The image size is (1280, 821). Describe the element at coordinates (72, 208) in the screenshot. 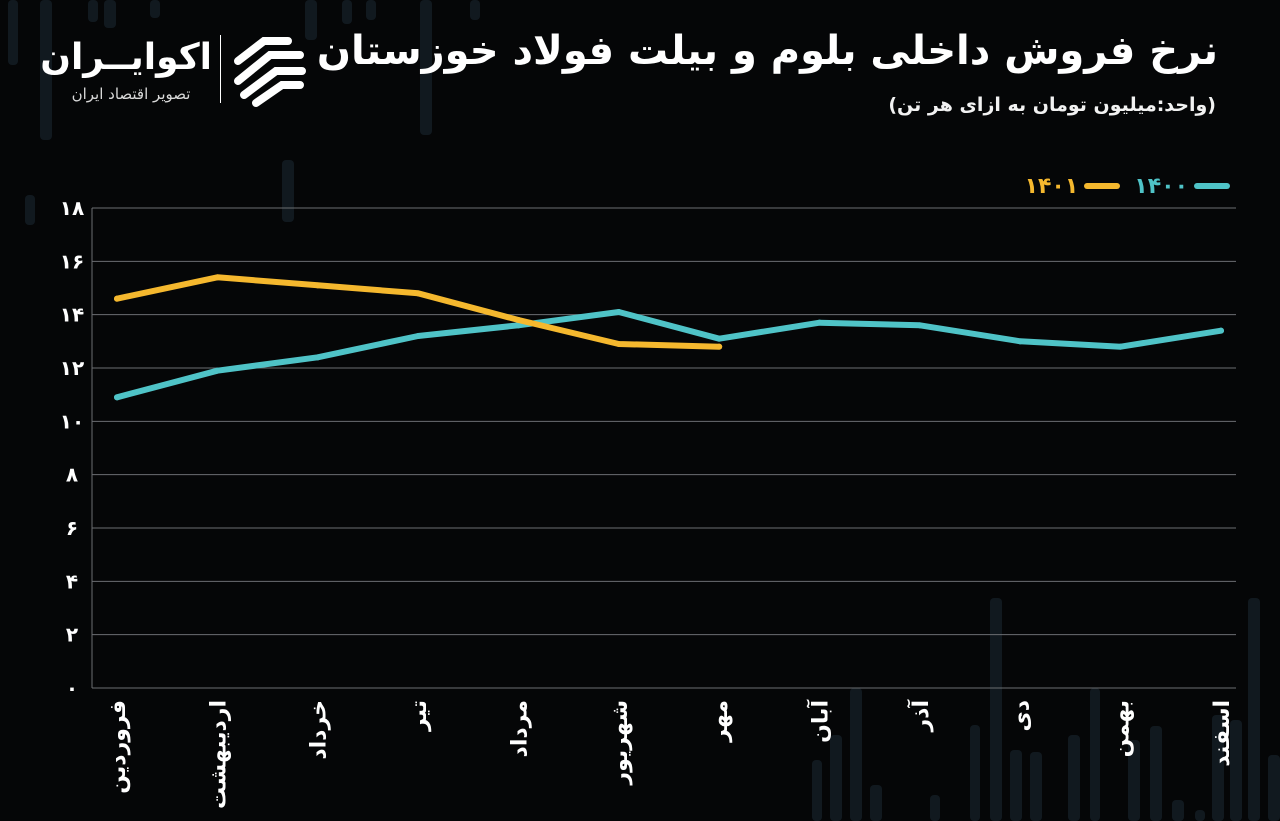

I see `y-tick-label-9: ۱۸` at that location.